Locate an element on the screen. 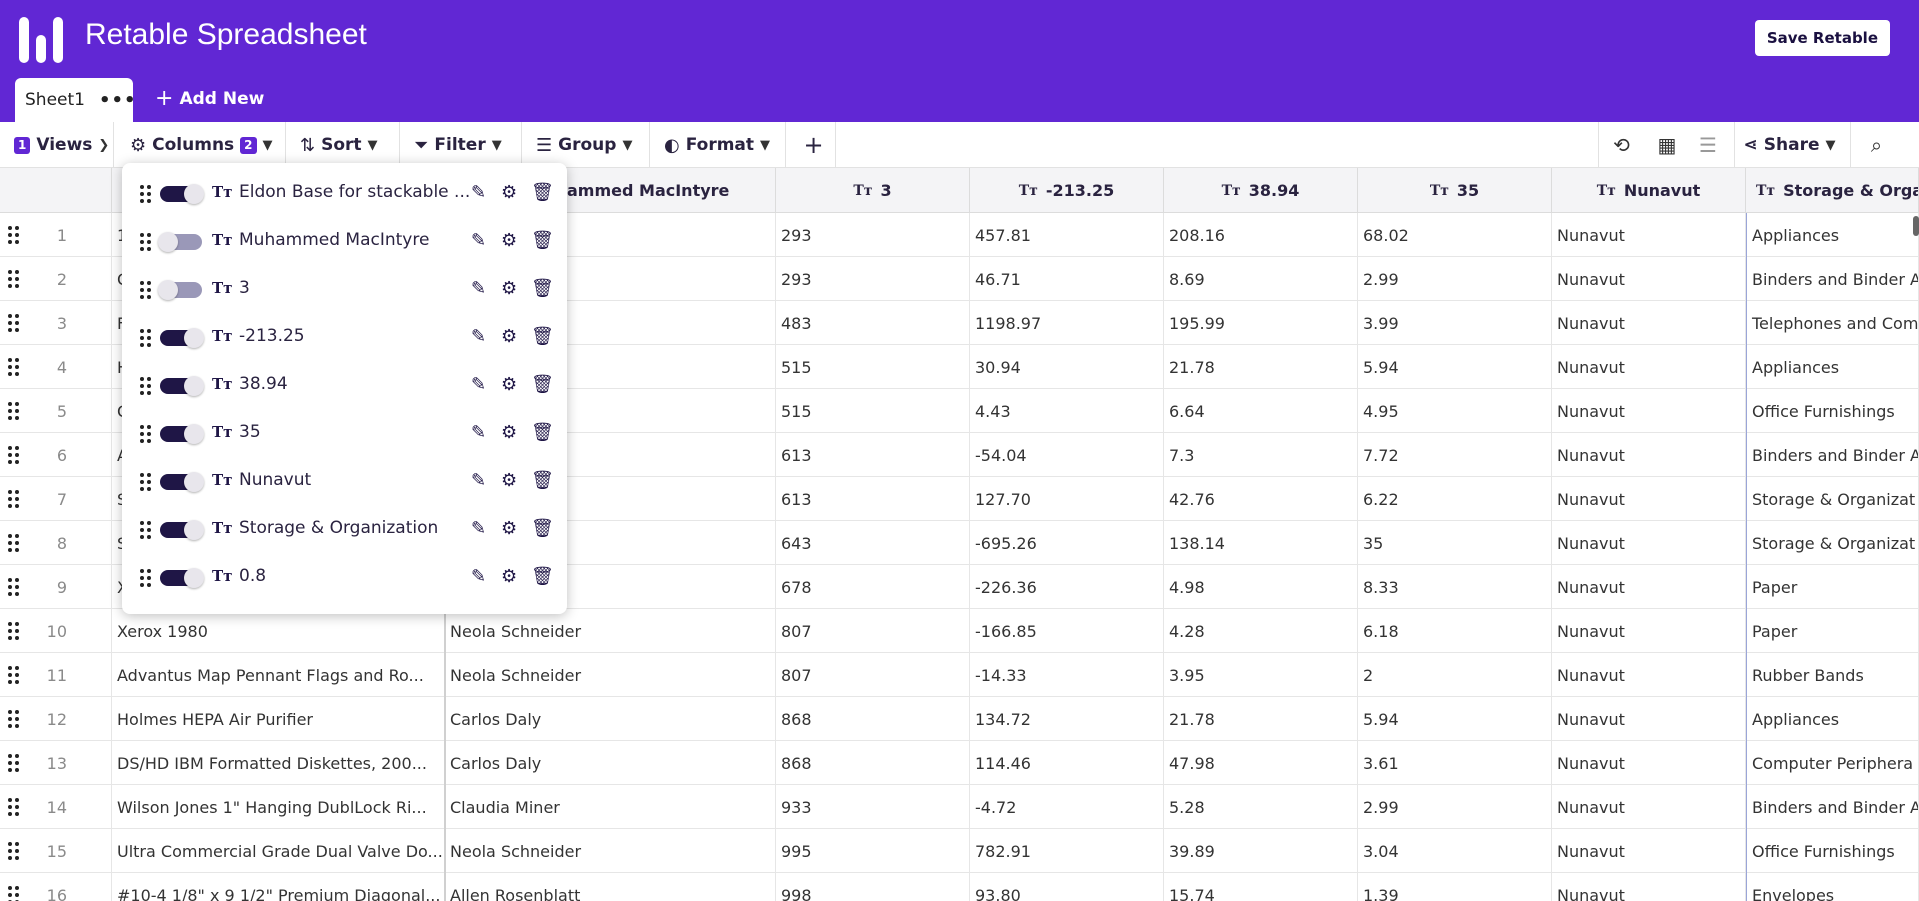 This screenshot has height=901, width=1919. table-cell: 6.64 is located at coordinates (1261, 411).